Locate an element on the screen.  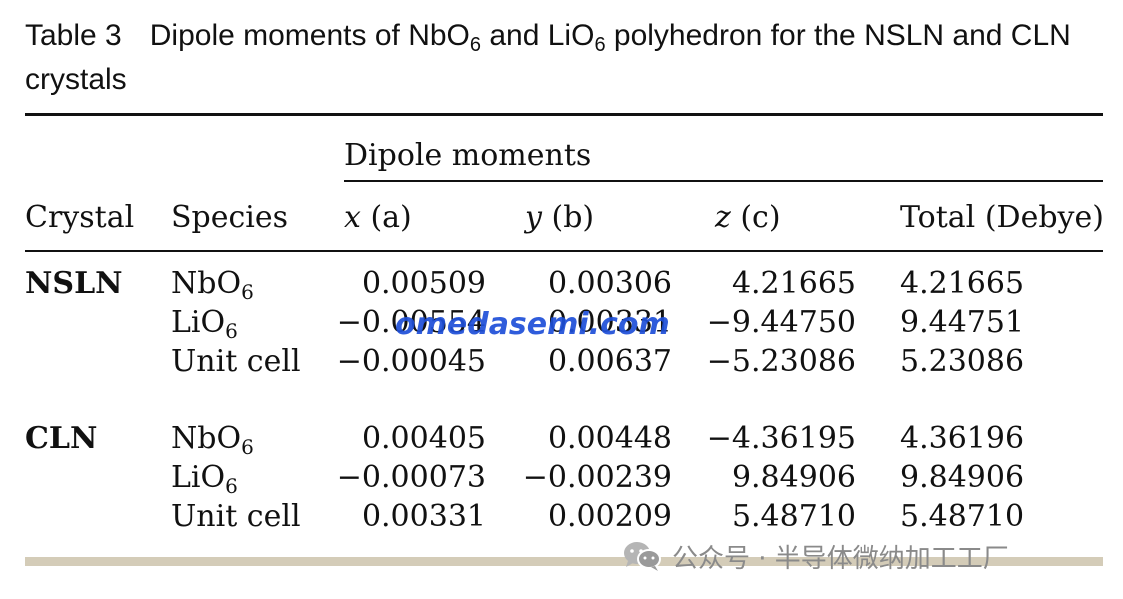
z-value-cell: −4.36195 is located at coordinates (781, 438).